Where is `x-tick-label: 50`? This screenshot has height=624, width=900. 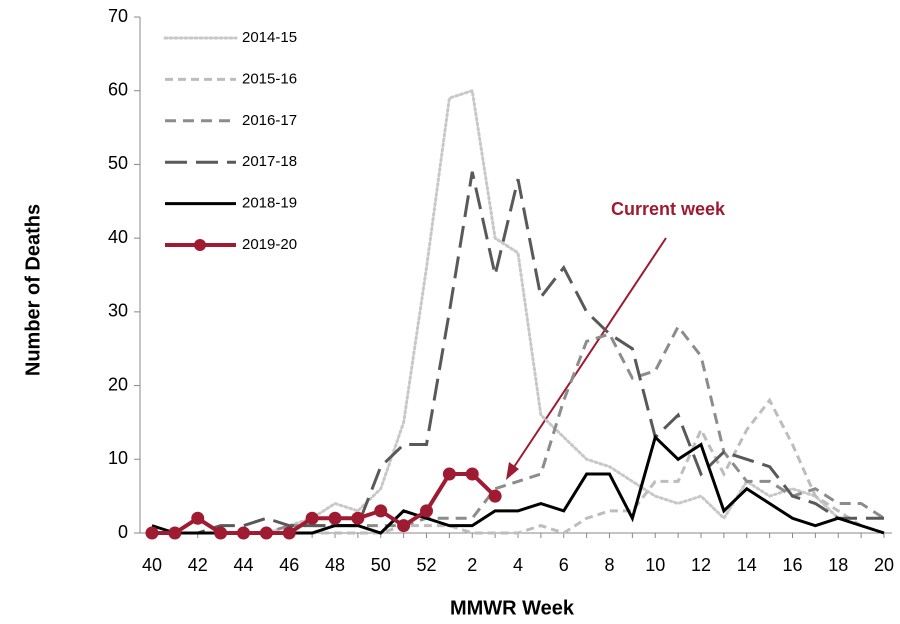
x-tick-label: 50 is located at coordinates (381, 565).